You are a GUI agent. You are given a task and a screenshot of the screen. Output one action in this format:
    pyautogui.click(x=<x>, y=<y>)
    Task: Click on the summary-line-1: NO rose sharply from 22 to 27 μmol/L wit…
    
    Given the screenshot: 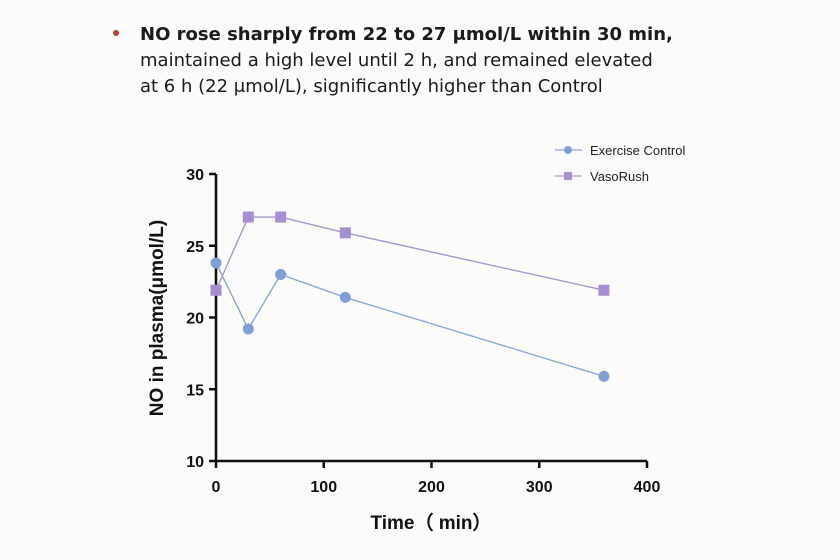 What is the action you would take?
    pyautogui.click(x=406, y=34)
    